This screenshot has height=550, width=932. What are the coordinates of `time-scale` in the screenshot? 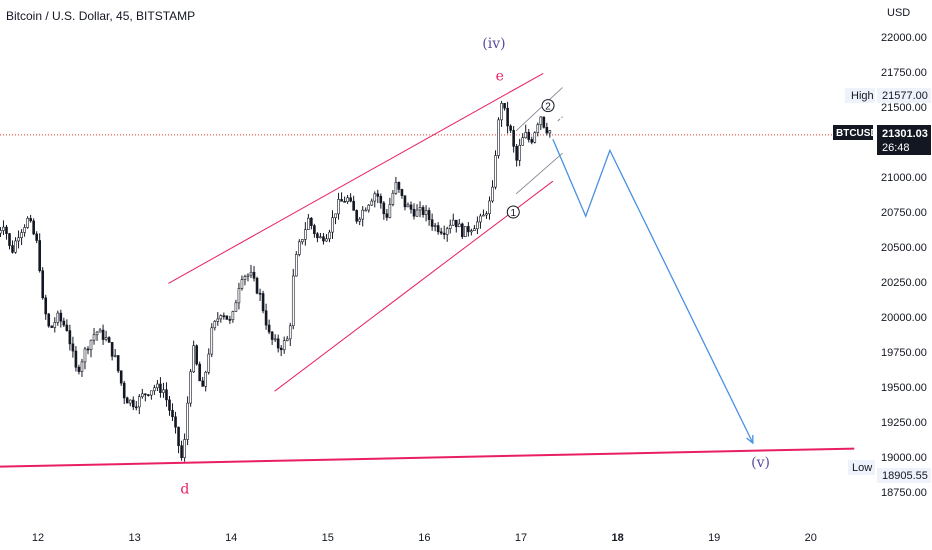 It's located at (436, 536).